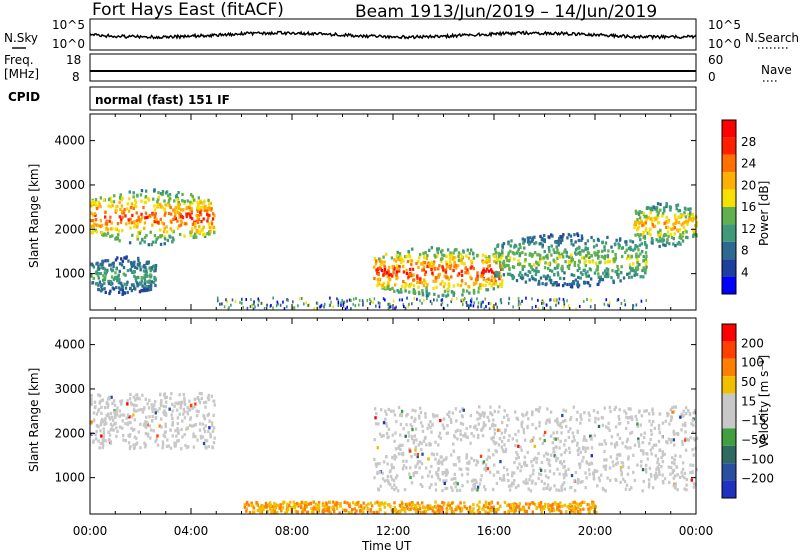 Image resolution: width=800 pixels, height=554 pixels. Describe the element at coordinates (729, 250) in the screenshot. I see `colorbar-segment` at that location.